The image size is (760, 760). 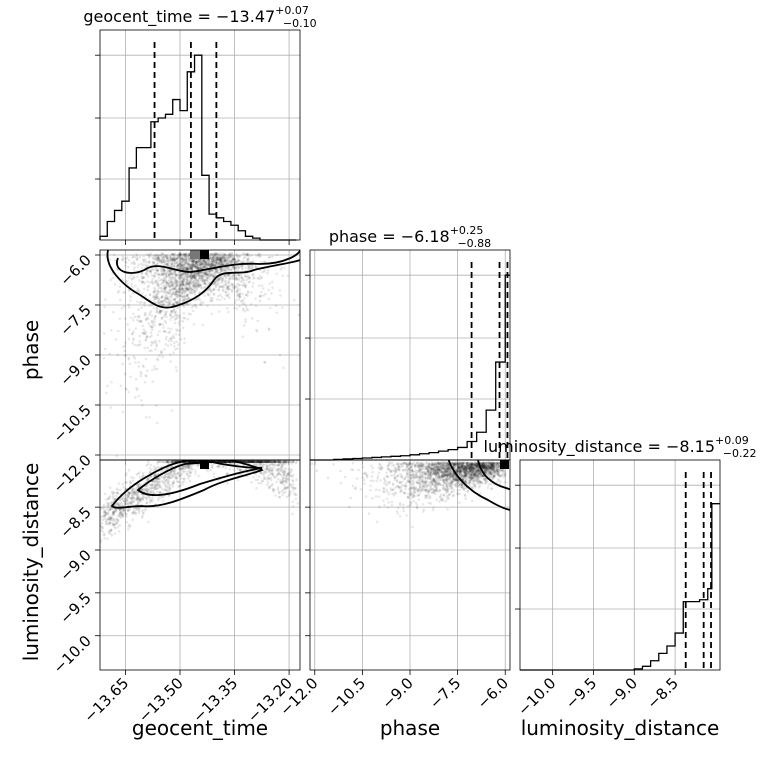 What do you see at coordinates (200, 502) in the screenshot?
I see `scatter-points` at bounding box center [200, 502].